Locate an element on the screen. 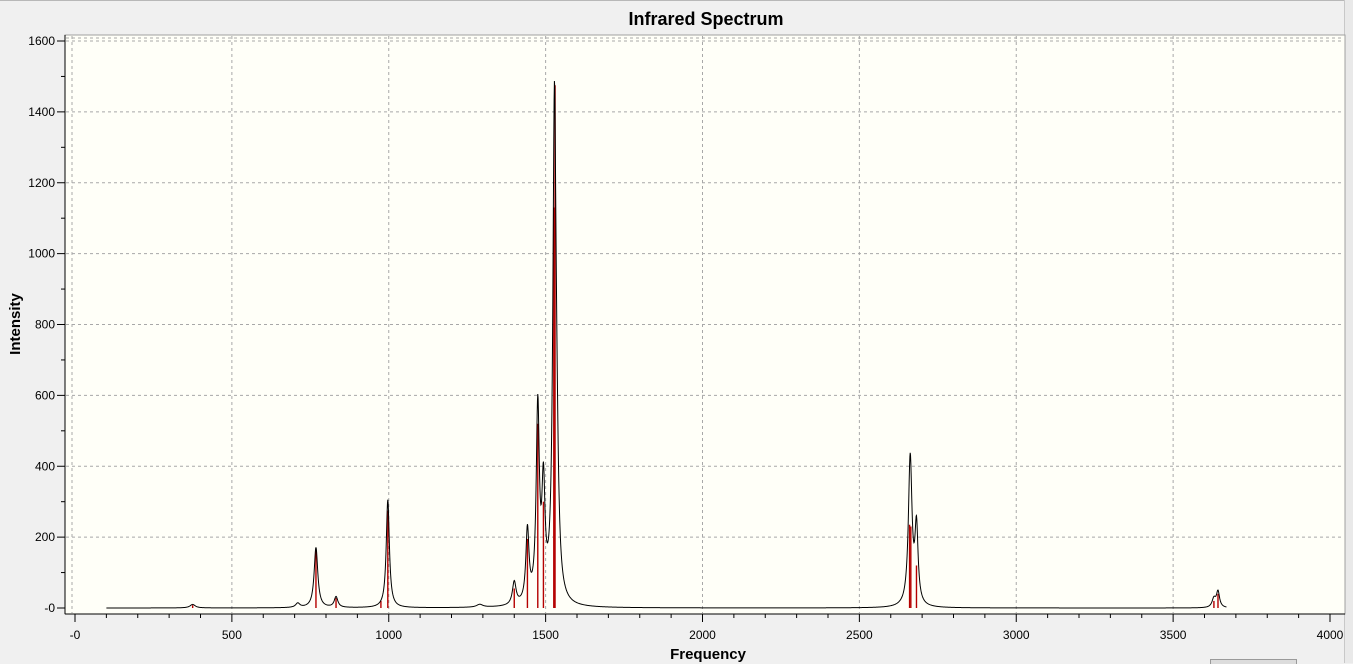 The height and width of the screenshot is (664, 1353). x-tick-label: 1500 is located at coordinates (545, 635).